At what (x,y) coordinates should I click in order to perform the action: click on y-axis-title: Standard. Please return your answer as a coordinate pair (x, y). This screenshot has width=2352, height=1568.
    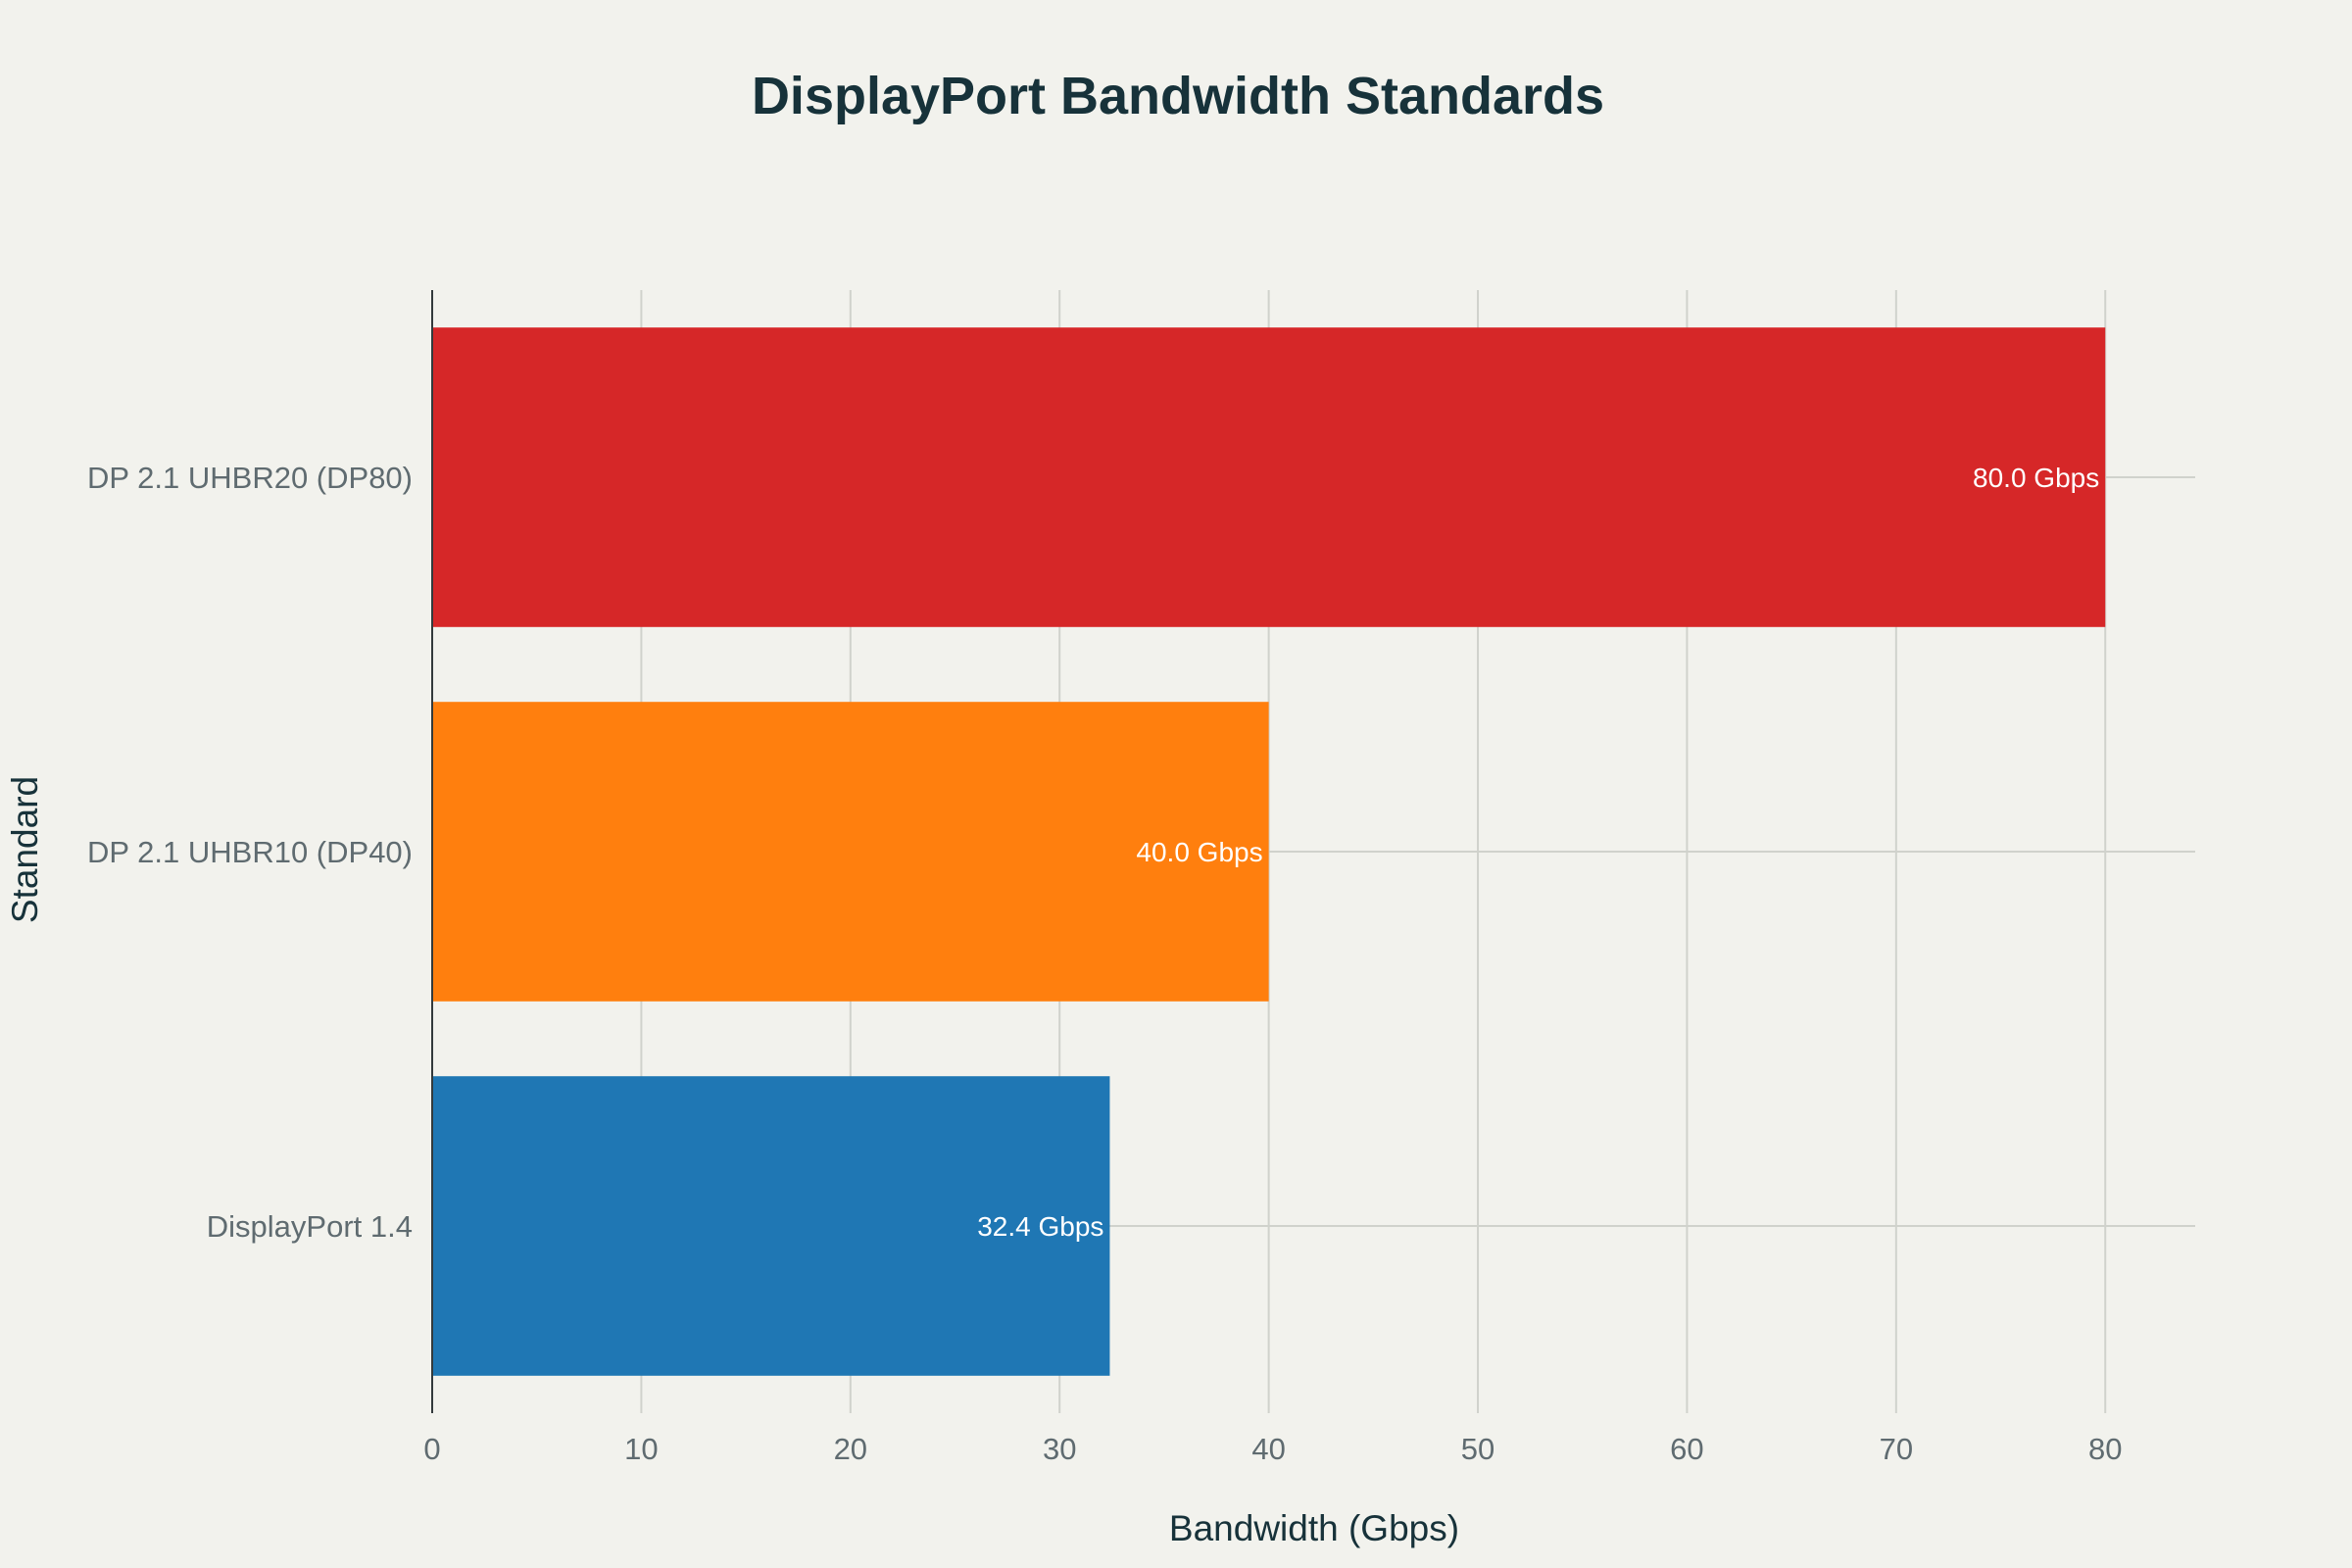
    Looking at the image, I should click on (25, 849).